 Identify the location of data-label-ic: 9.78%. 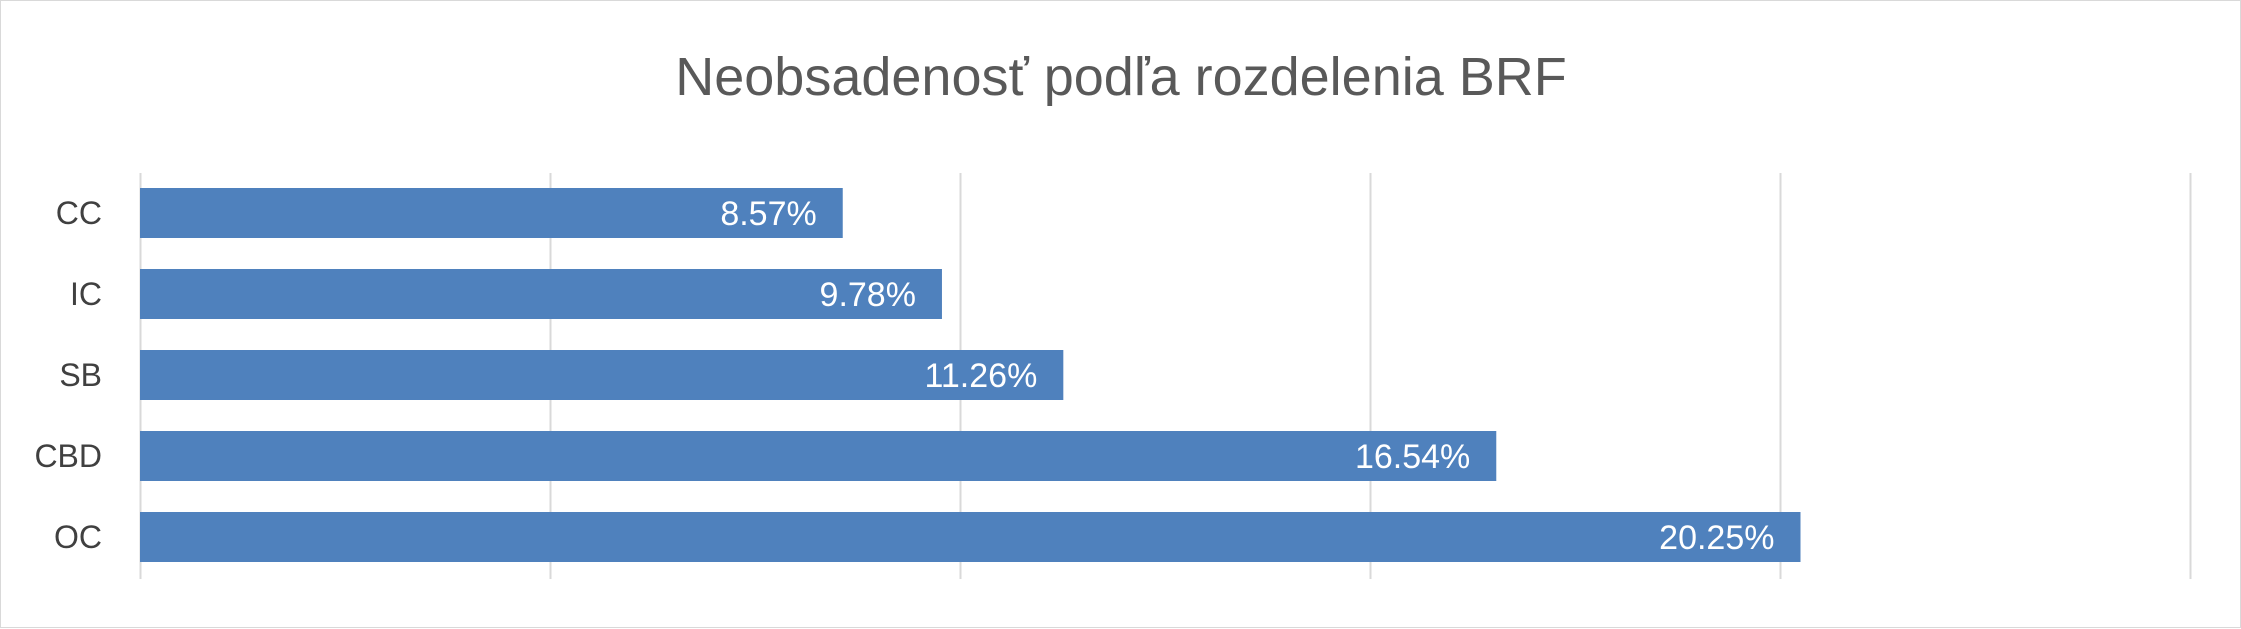
(868, 295).